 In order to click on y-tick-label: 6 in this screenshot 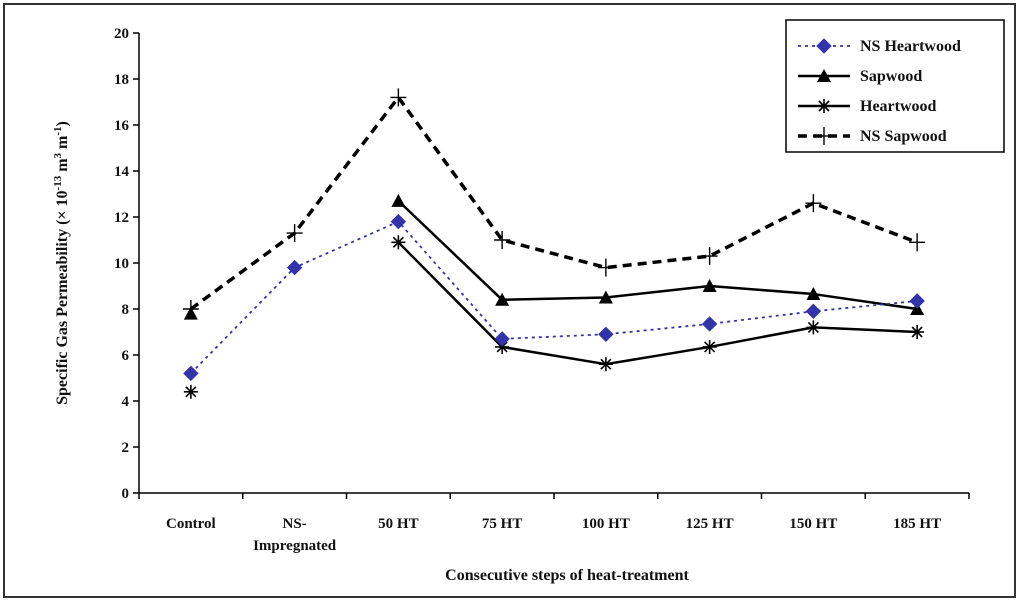, I will do `click(126, 356)`.